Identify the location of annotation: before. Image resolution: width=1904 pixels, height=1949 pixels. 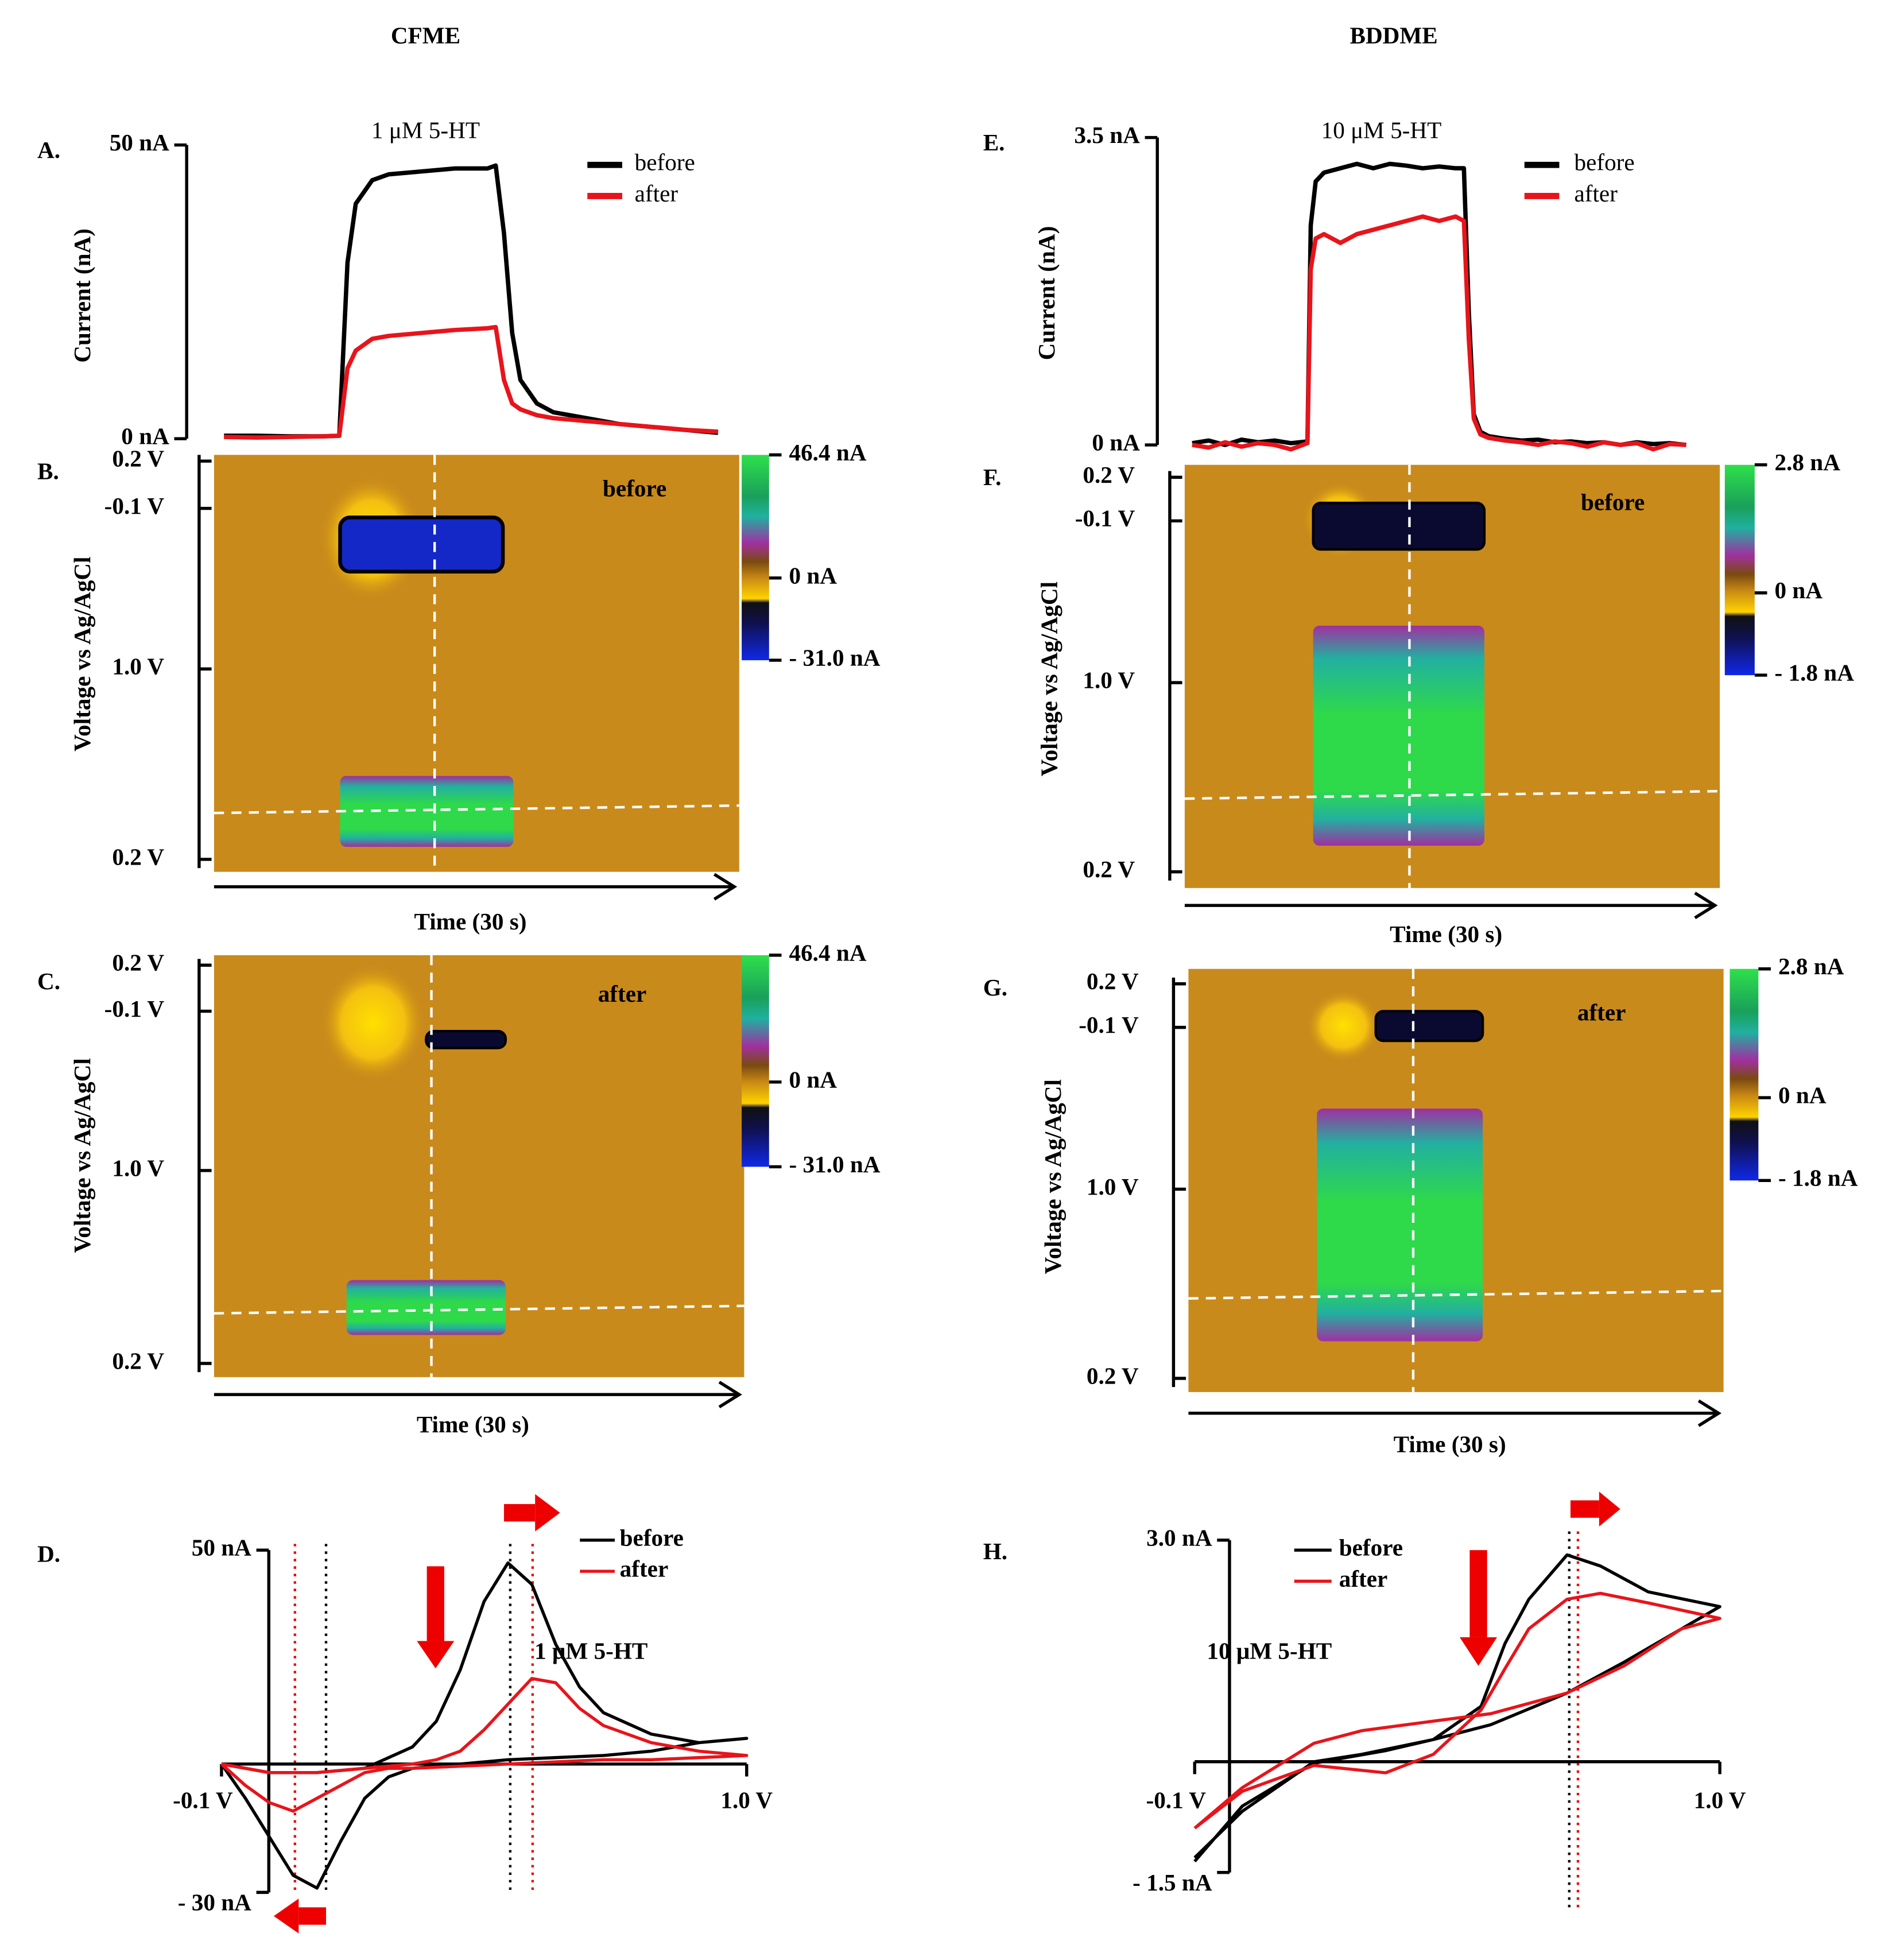
(1613, 502).